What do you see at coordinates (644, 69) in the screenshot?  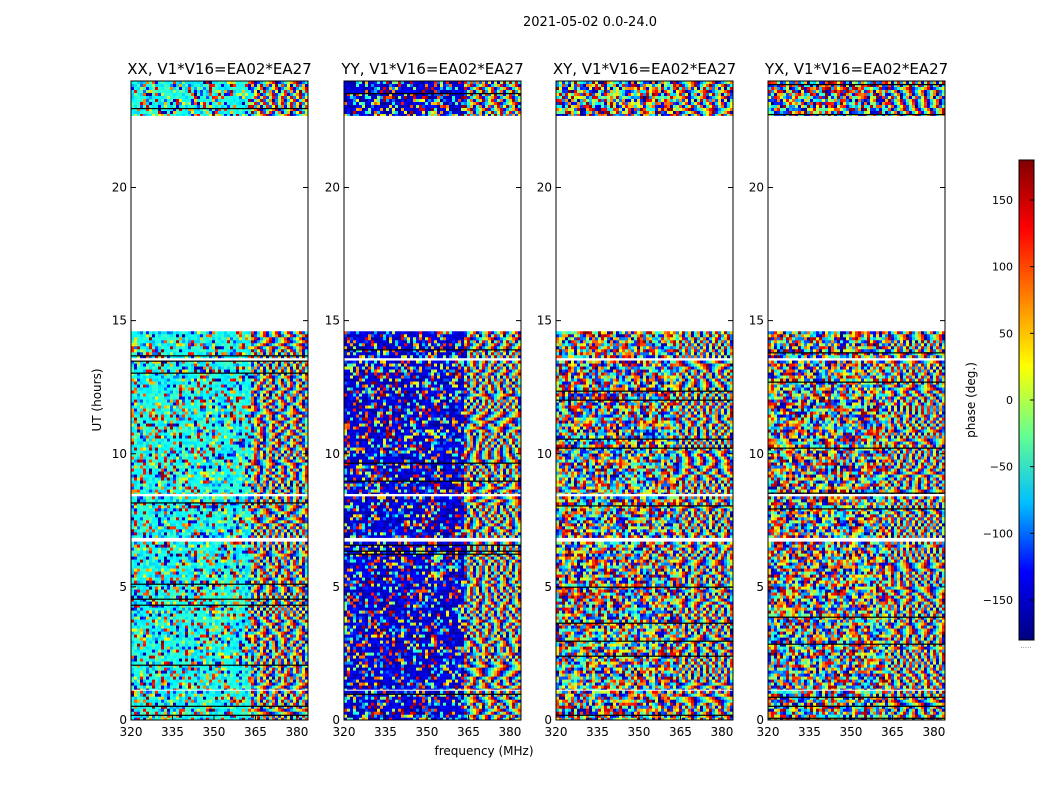 I see `panel-title: XY, V1*V16=EA02*EA27` at bounding box center [644, 69].